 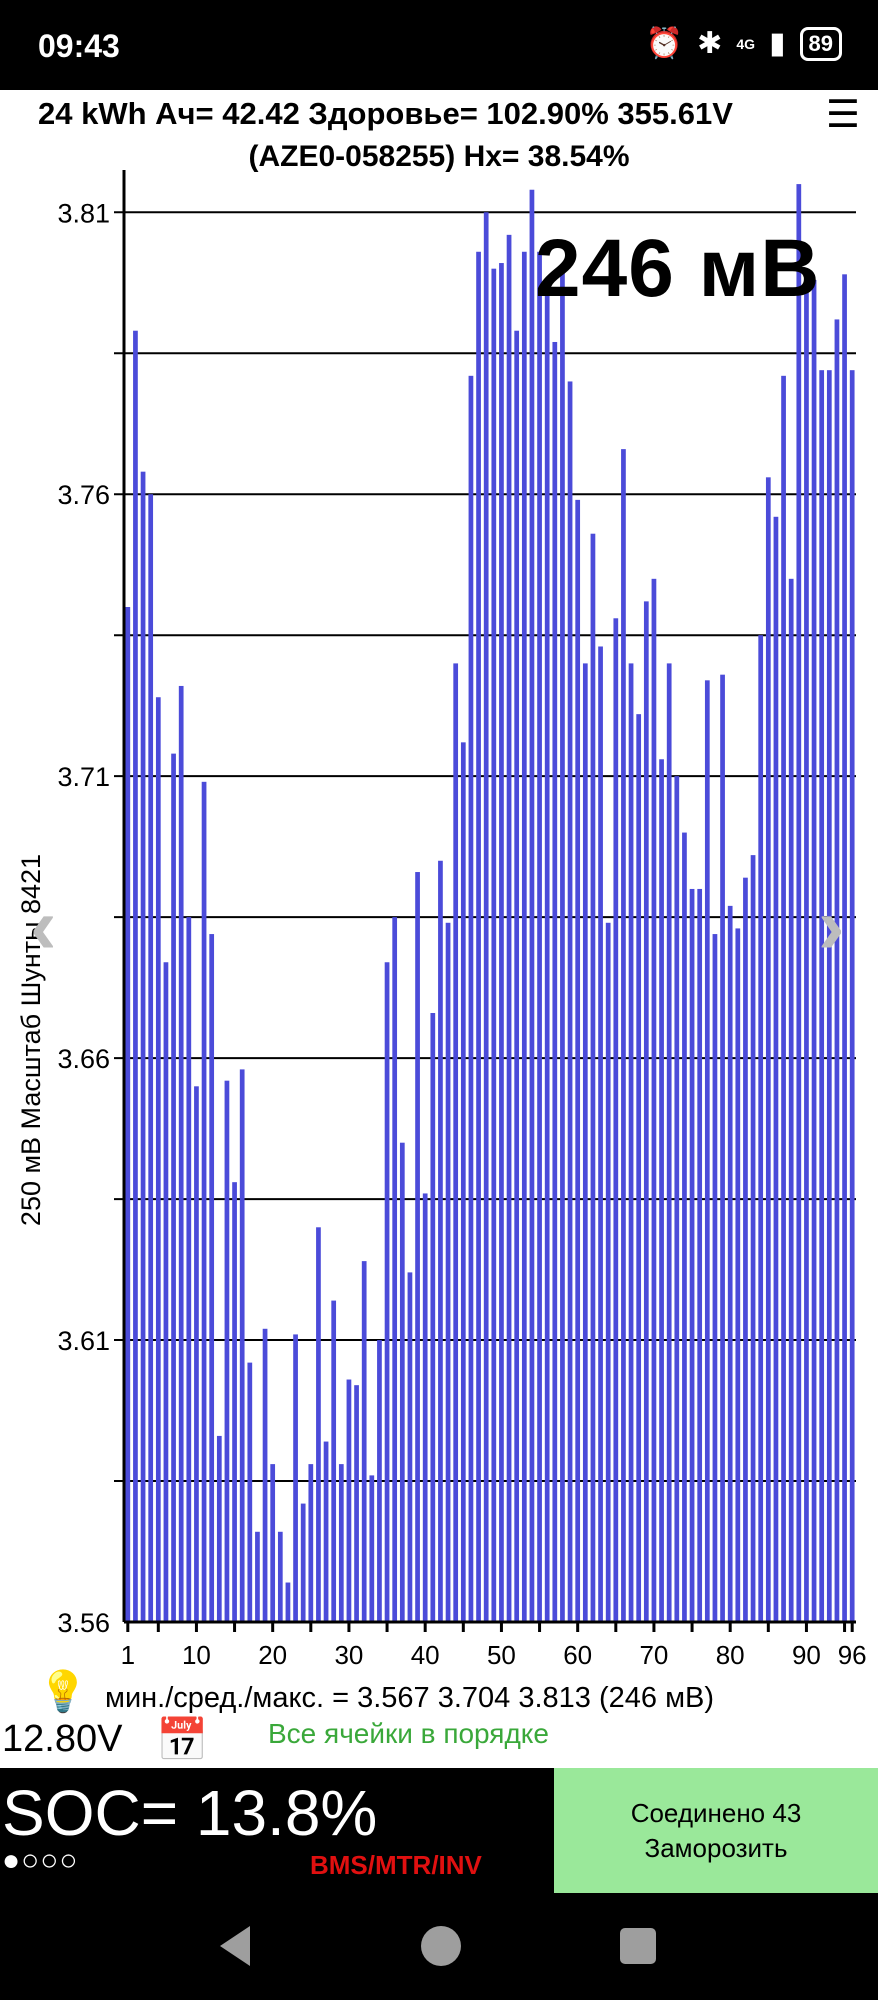 What do you see at coordinates (716, 1830) in the screenshot?
I see `connection-freeze-button: Соединено 43 Заморозить` at bounding box center [716, 1830].